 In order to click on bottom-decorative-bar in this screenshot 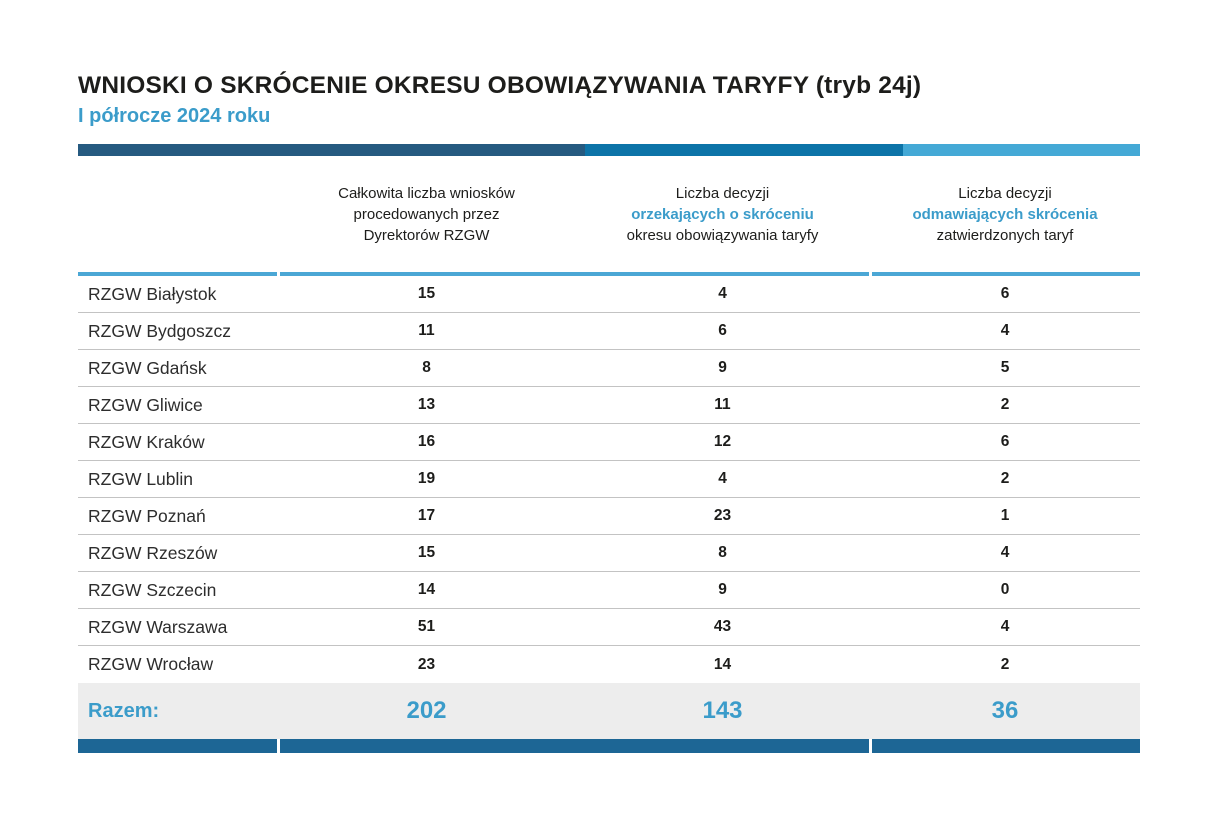, I will do `click(609, 746)`.